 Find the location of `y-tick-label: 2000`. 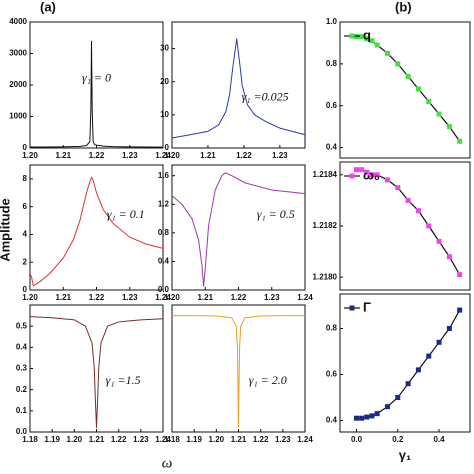

y-tick-label: 2000 is located at coordinates (18, 84).